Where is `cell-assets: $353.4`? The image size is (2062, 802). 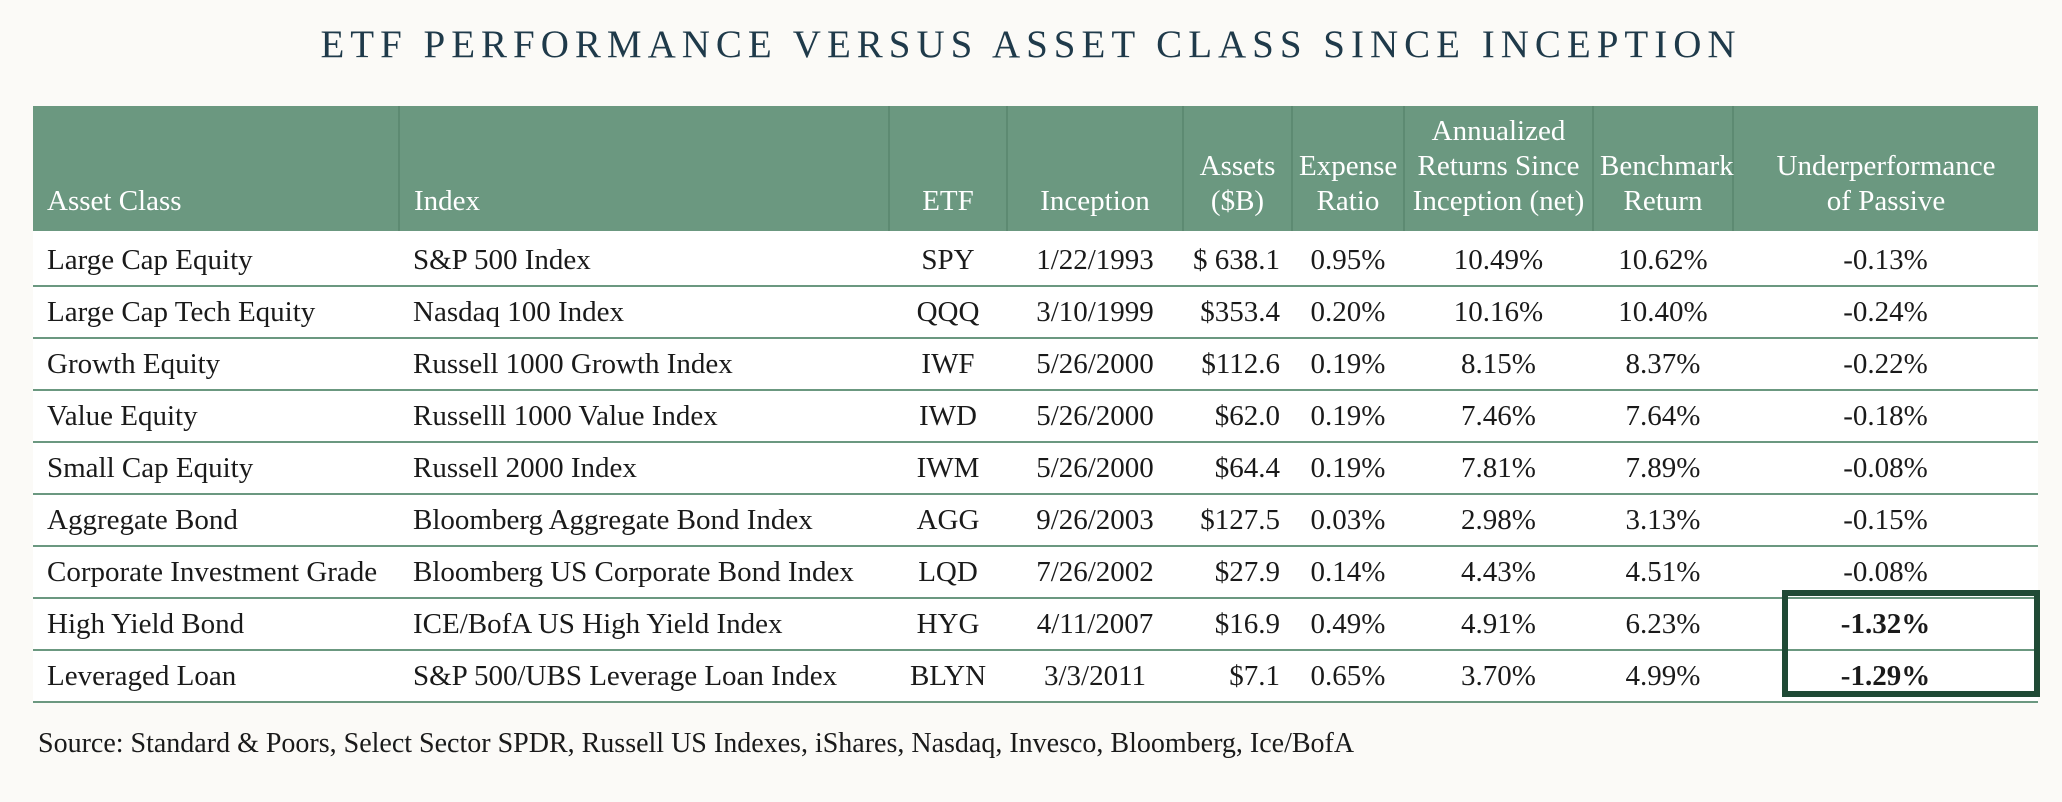
cell-assets: $353.4 is located at coordinates (1237, 312).